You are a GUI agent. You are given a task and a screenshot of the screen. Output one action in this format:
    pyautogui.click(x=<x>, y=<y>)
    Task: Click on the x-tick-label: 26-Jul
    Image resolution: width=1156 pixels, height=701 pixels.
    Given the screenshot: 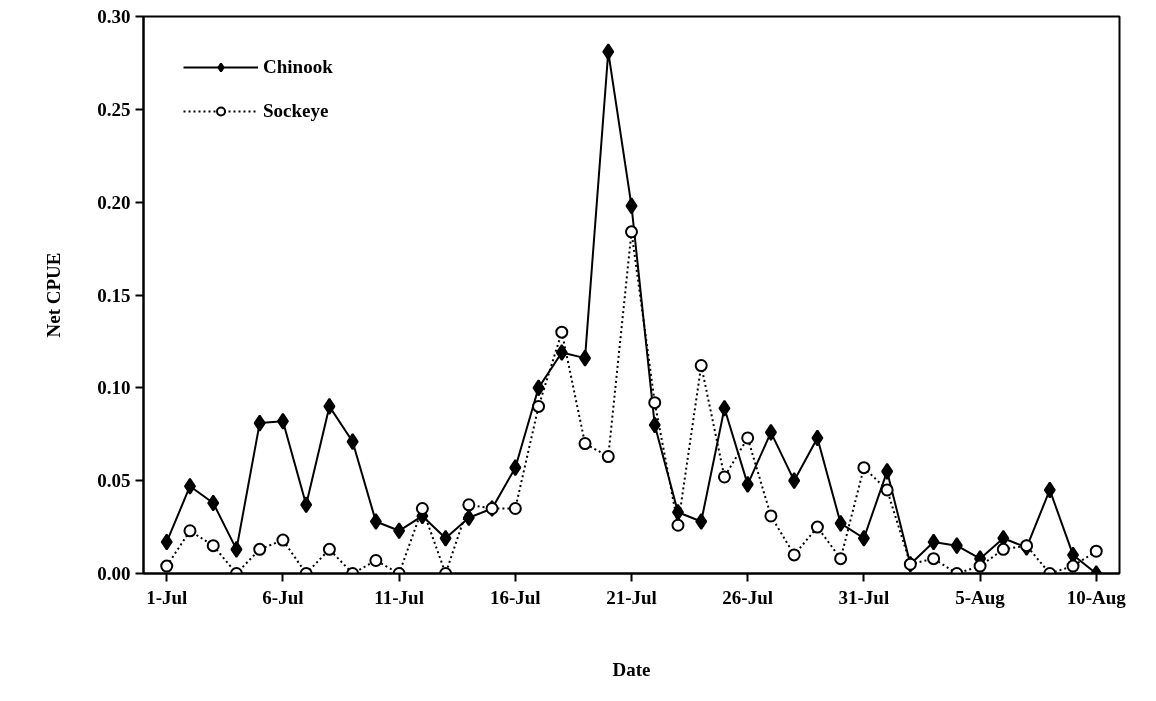 What is the action you would take?
    pyautogui.click(x=748, y=597)
    